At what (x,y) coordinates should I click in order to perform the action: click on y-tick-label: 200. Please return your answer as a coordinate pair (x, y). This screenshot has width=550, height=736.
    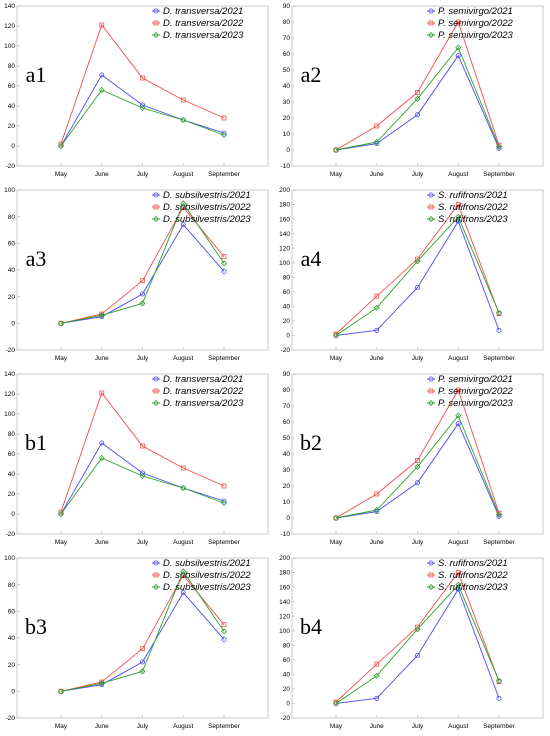
    Looking at the image, I should click on (284, 190).